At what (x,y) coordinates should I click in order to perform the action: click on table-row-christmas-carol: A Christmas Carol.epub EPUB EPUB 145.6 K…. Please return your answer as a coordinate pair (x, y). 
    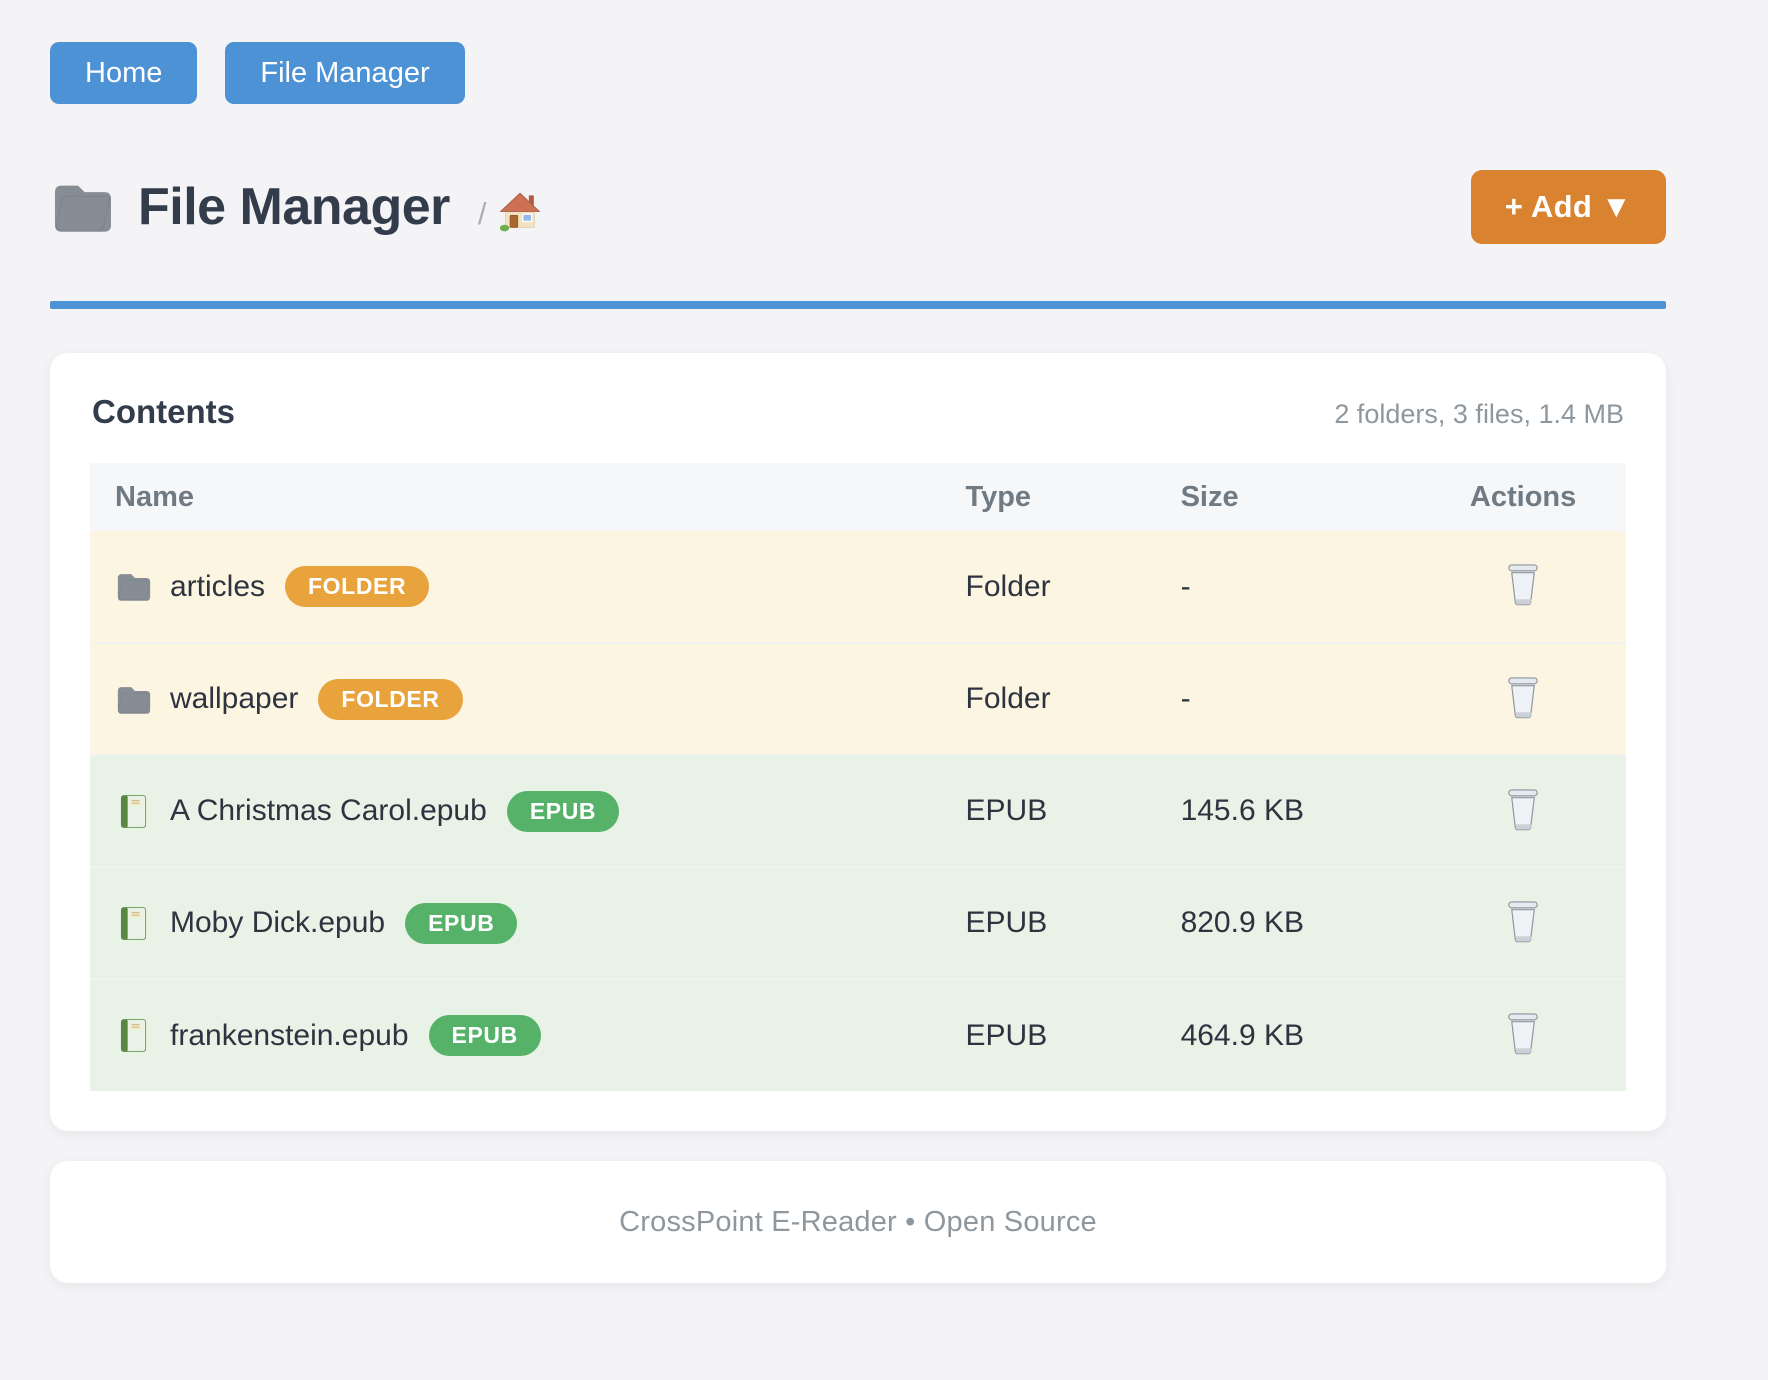
    Looking at the image, I should click on (858, 811).